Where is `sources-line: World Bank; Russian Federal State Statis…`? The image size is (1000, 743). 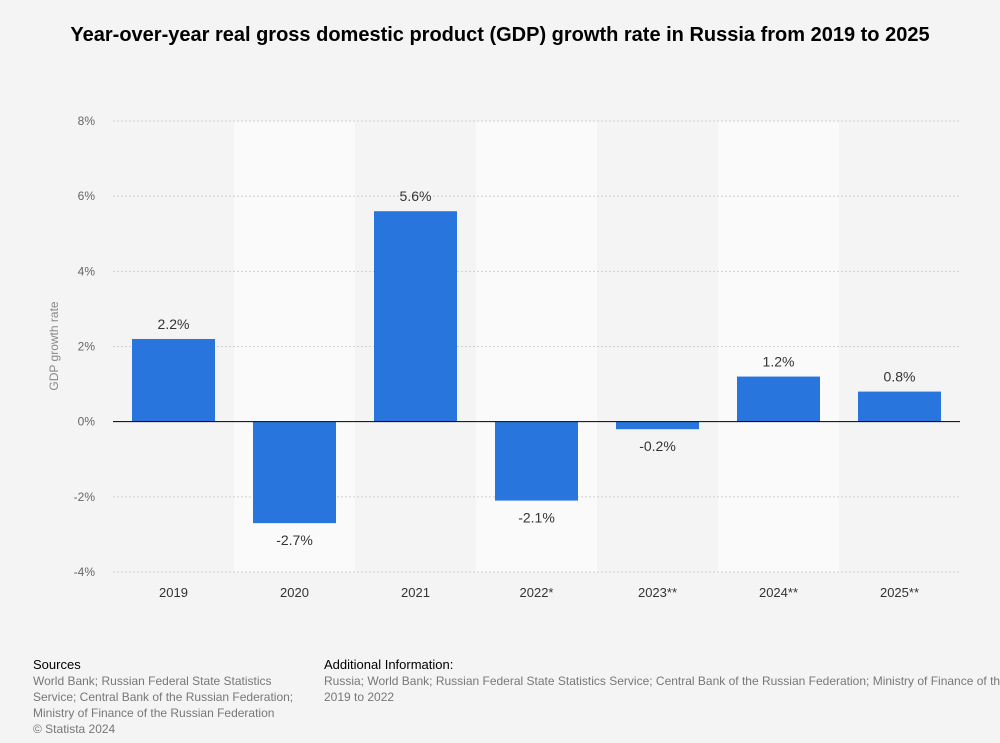 sources-line: World Bank; Russian Federal State Statis… is located at coordinates (152, 681).